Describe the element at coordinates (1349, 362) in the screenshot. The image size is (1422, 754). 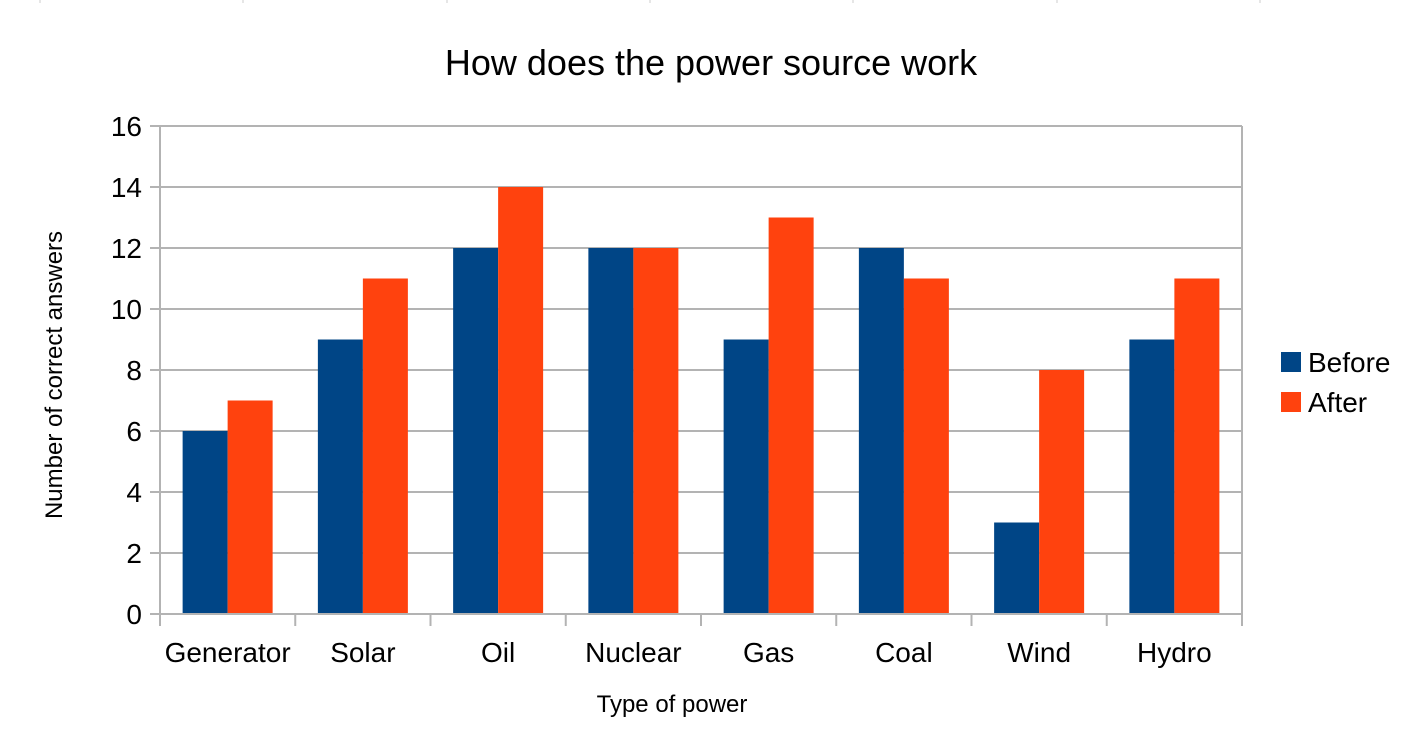
I see `legend-label-before: Before` at that location.